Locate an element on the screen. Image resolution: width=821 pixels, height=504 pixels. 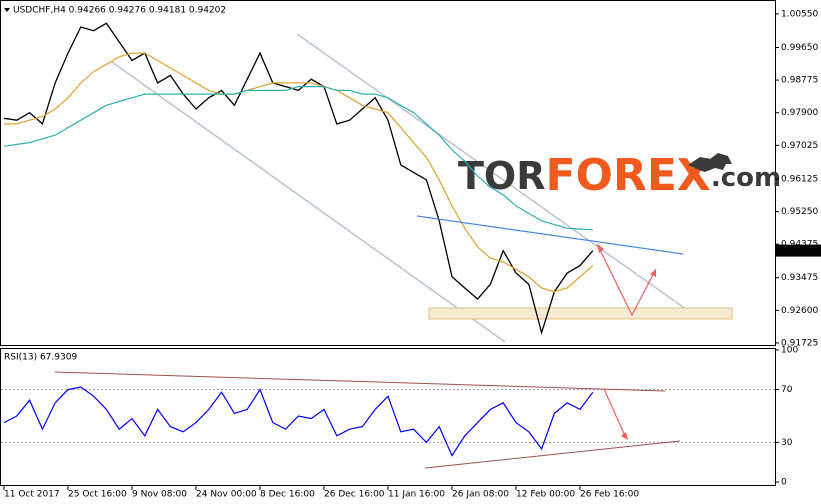
y-tick-label: 0.93475 is located at coordinates (799, 278).